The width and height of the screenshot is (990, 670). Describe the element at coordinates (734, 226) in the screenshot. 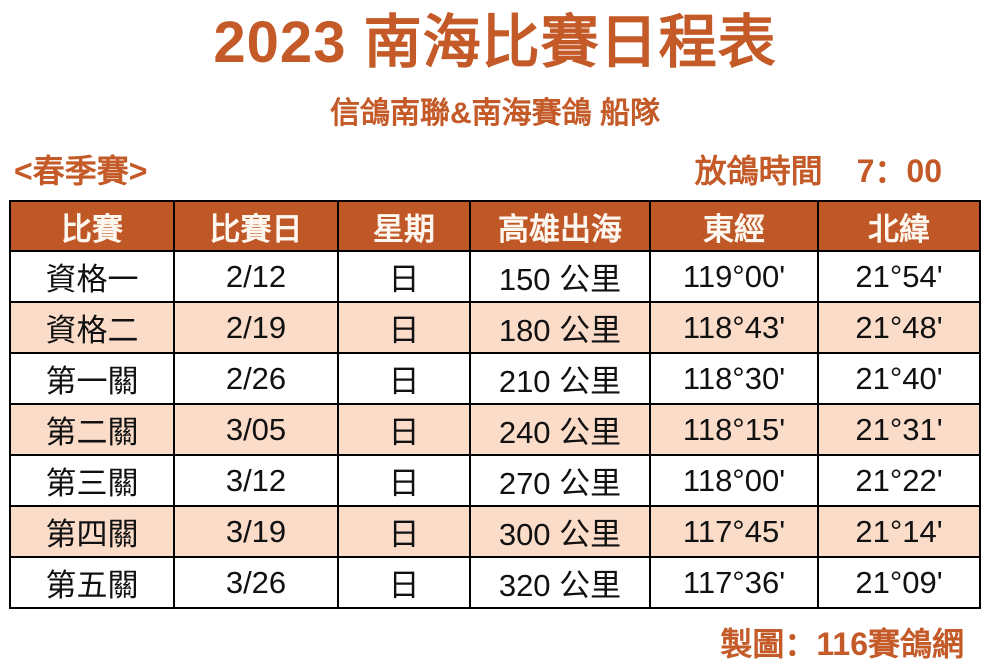

I see `column-header-longitude: 東經` at that location.